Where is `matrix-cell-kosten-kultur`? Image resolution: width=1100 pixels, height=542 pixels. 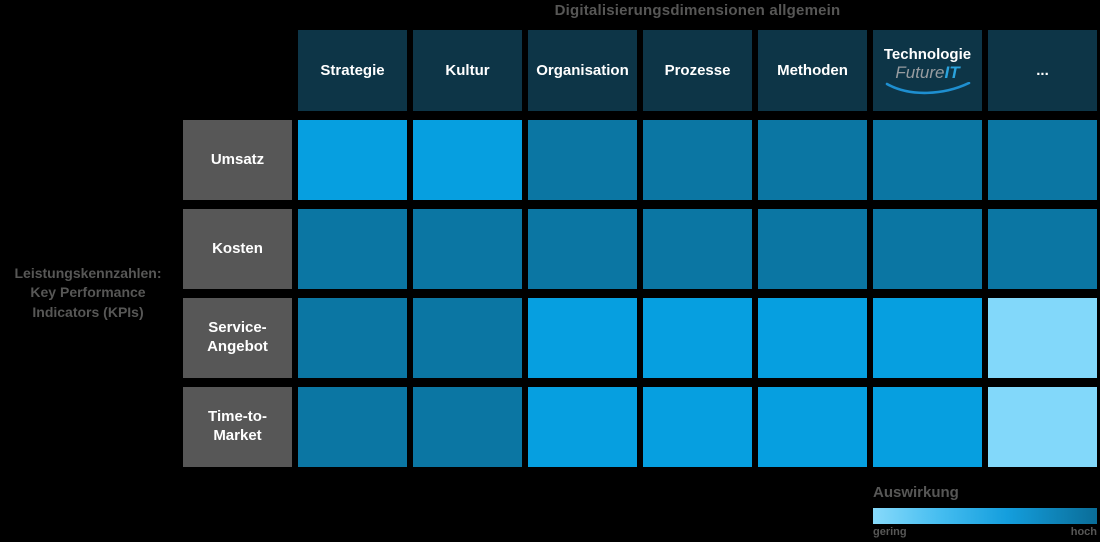
matrix-cell-kosten-kultur is located at coordinates (467, 249).